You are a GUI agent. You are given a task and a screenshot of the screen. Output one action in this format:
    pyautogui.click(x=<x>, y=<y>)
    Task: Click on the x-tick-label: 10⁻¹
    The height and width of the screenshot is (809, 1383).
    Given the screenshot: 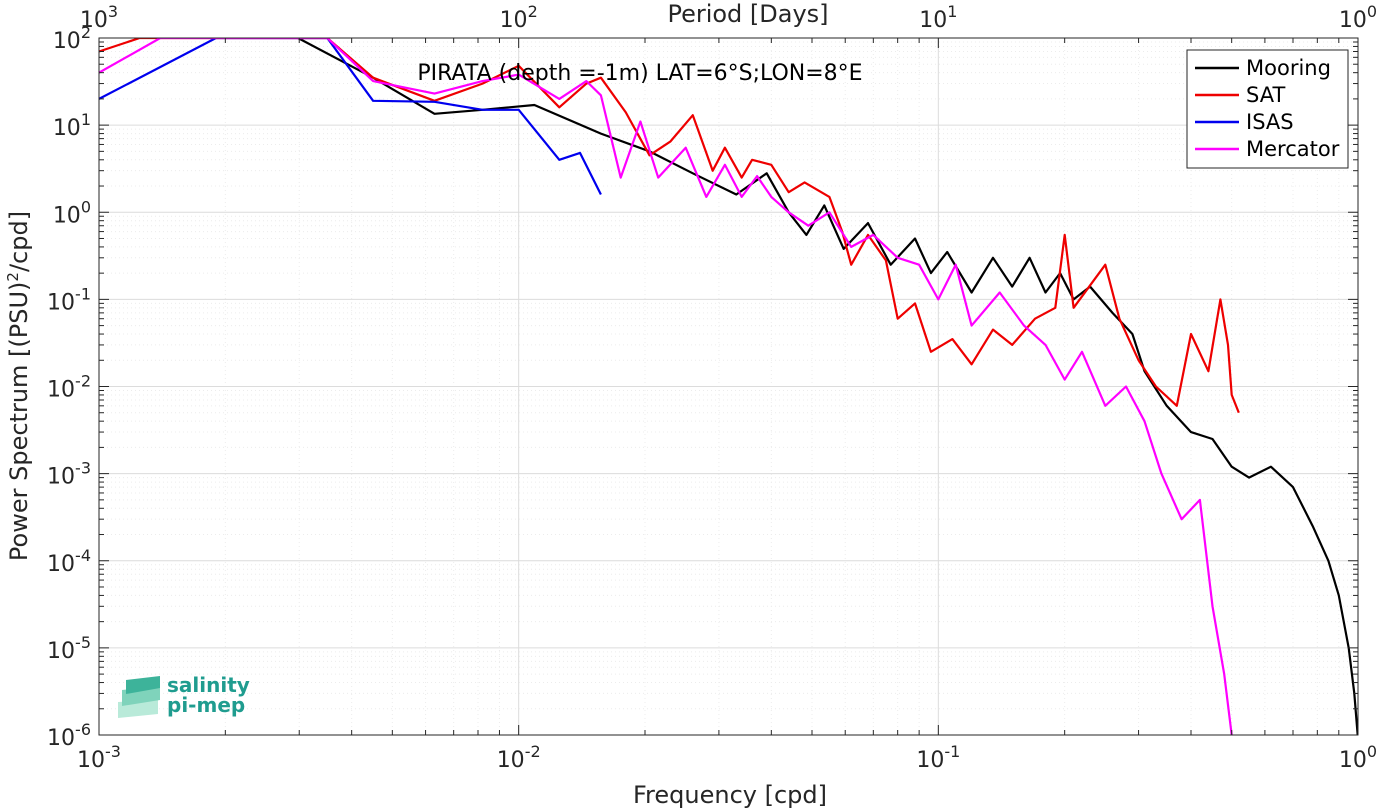 What is the action you would take?
    pyautogui.click(x=938, y=757)
    